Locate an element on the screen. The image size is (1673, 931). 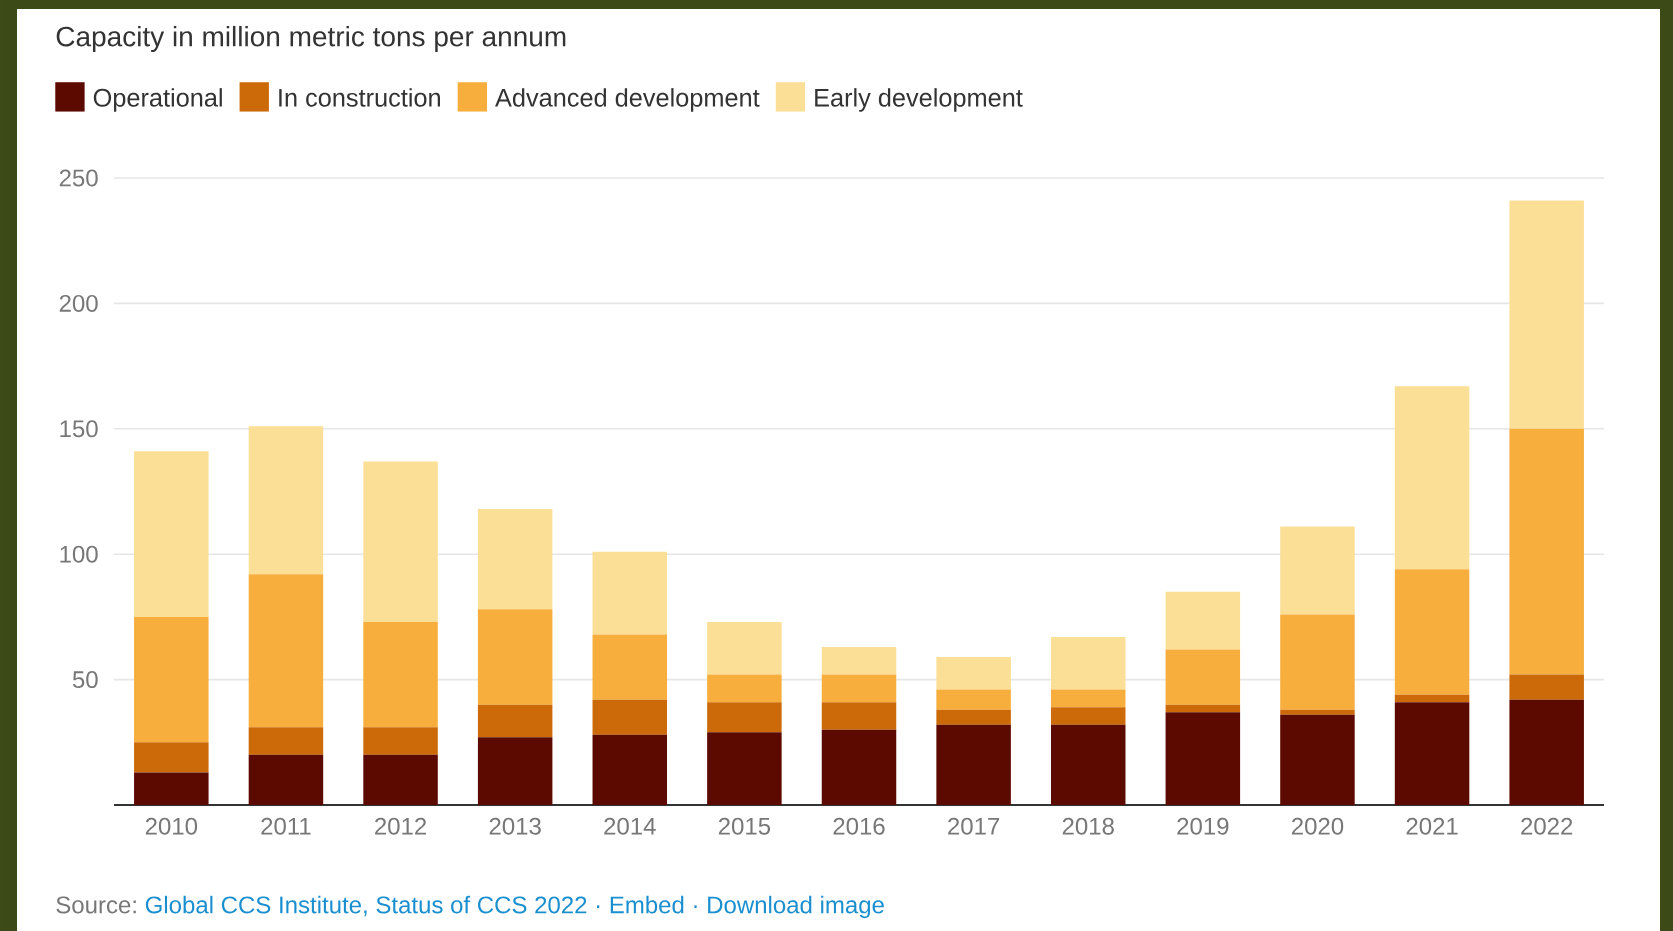
source-note: Source: is located at coordinates (96, 905).